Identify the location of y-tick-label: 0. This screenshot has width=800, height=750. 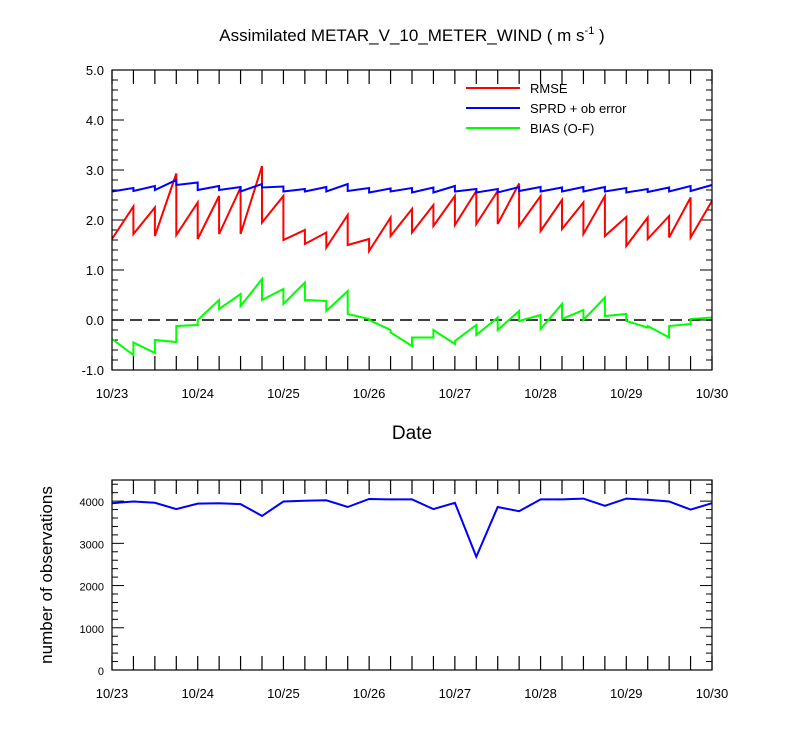
(101, 672).